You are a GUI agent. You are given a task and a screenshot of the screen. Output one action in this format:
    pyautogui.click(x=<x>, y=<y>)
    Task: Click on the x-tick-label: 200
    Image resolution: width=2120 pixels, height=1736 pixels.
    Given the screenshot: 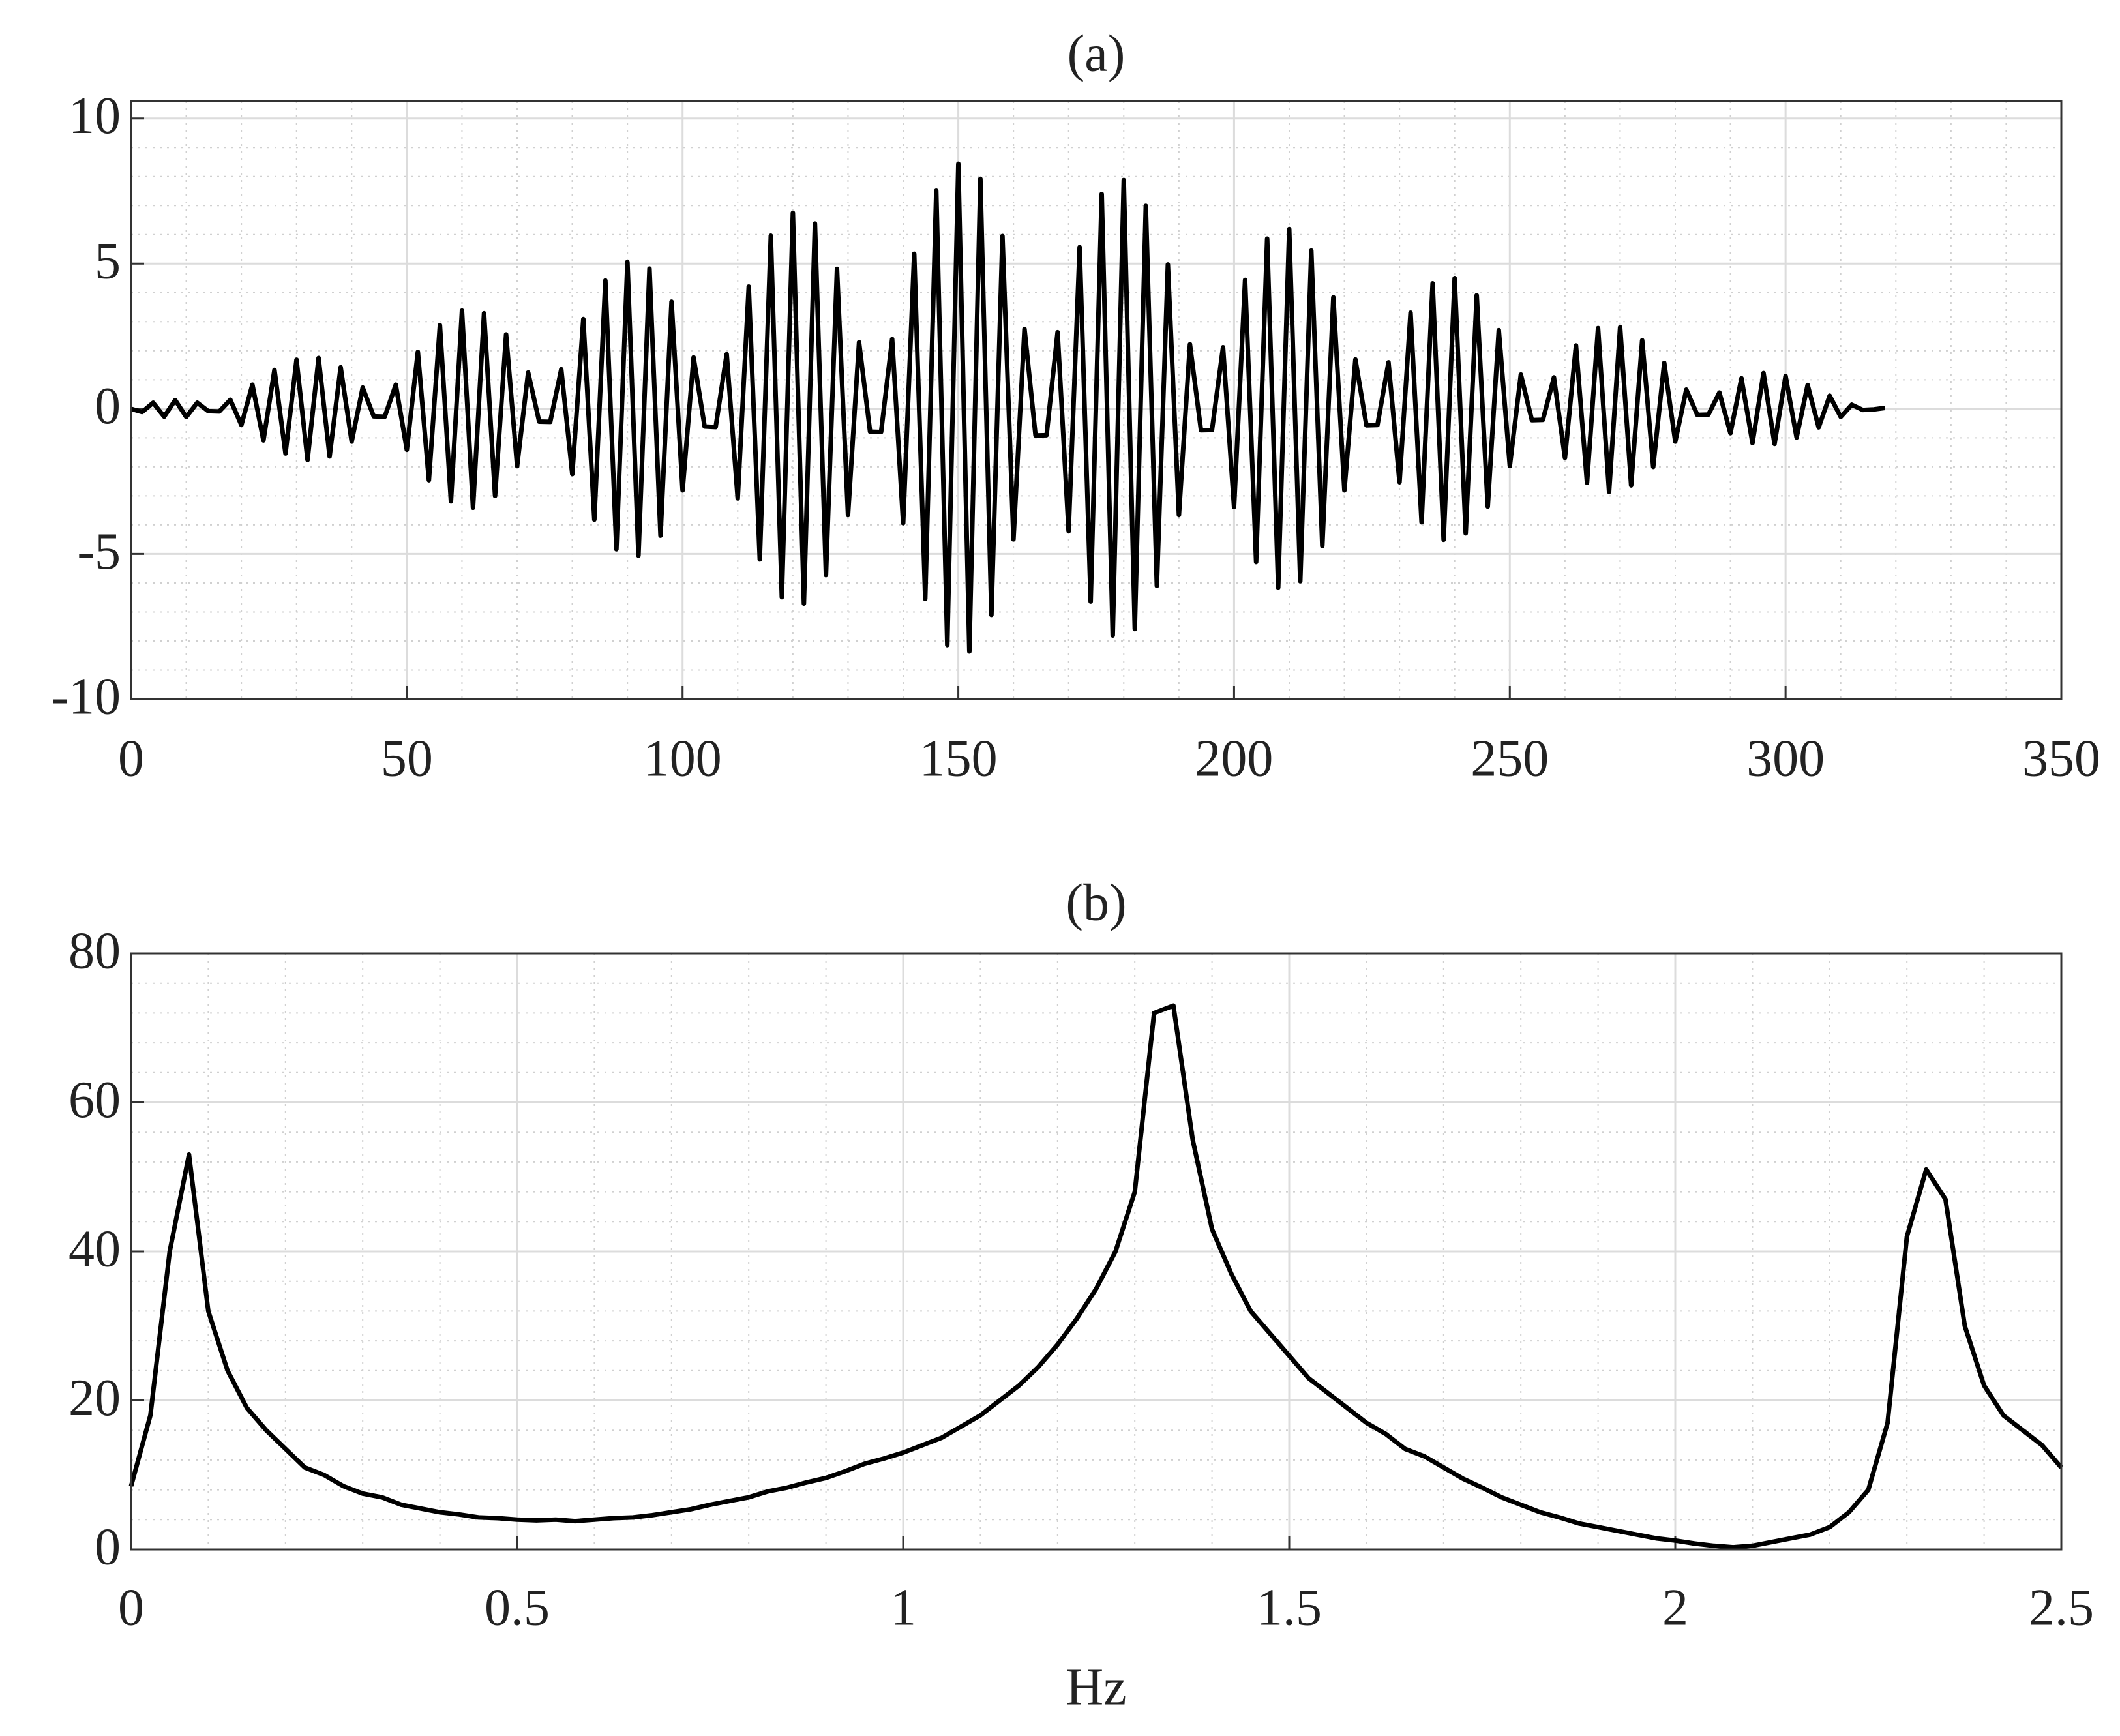 What is the action you would take?
    pyautogui.click(x=1234, y=758)
    